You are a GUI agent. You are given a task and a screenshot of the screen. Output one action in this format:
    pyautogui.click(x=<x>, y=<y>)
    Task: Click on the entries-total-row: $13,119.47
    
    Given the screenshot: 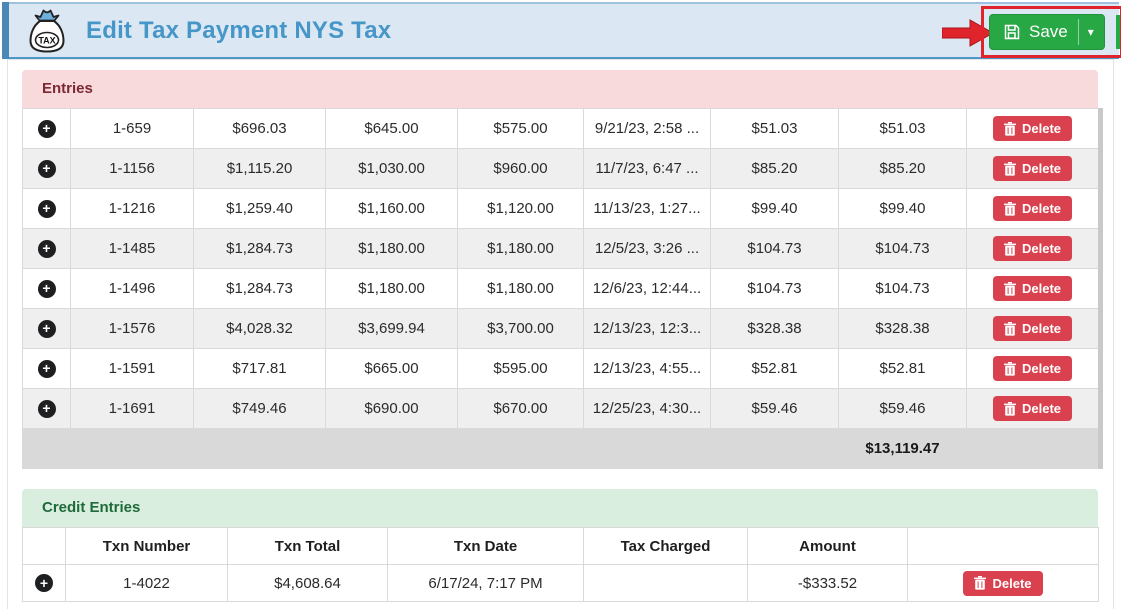 What is the action you would take?
    pyautogui.click(x=560, y=448)
    